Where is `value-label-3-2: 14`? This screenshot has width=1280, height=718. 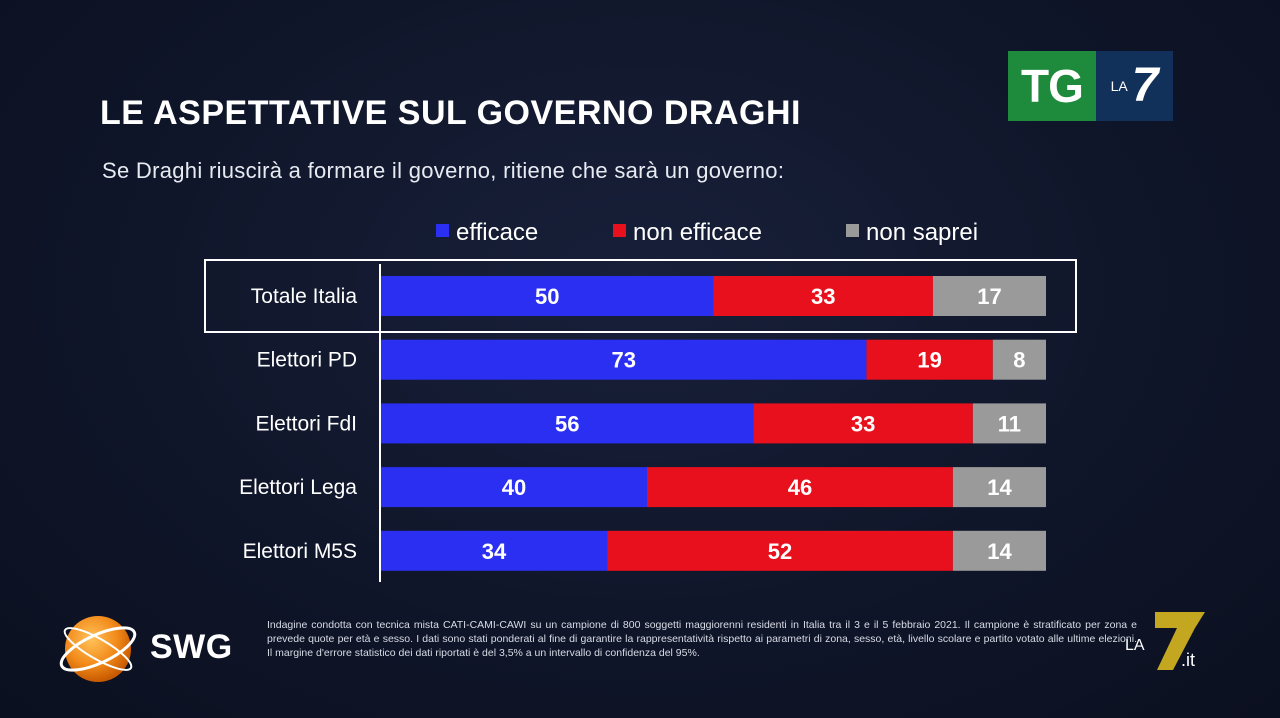 value-label-3-2: 14 is located at coordinates (999, 487).